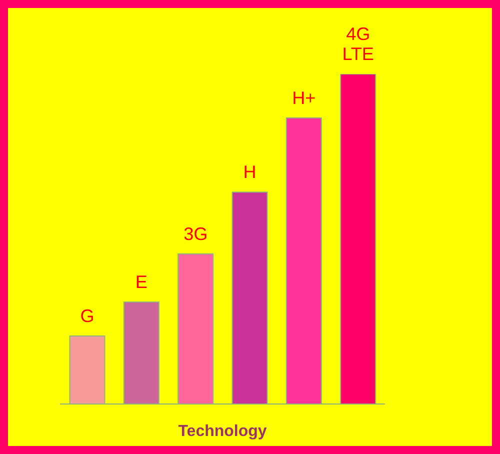 The width and height of the screenshot is (500, 454). Describe the element at coordinates (87, 316) in the screenshot. I see `x-tick-label: G` at that location.